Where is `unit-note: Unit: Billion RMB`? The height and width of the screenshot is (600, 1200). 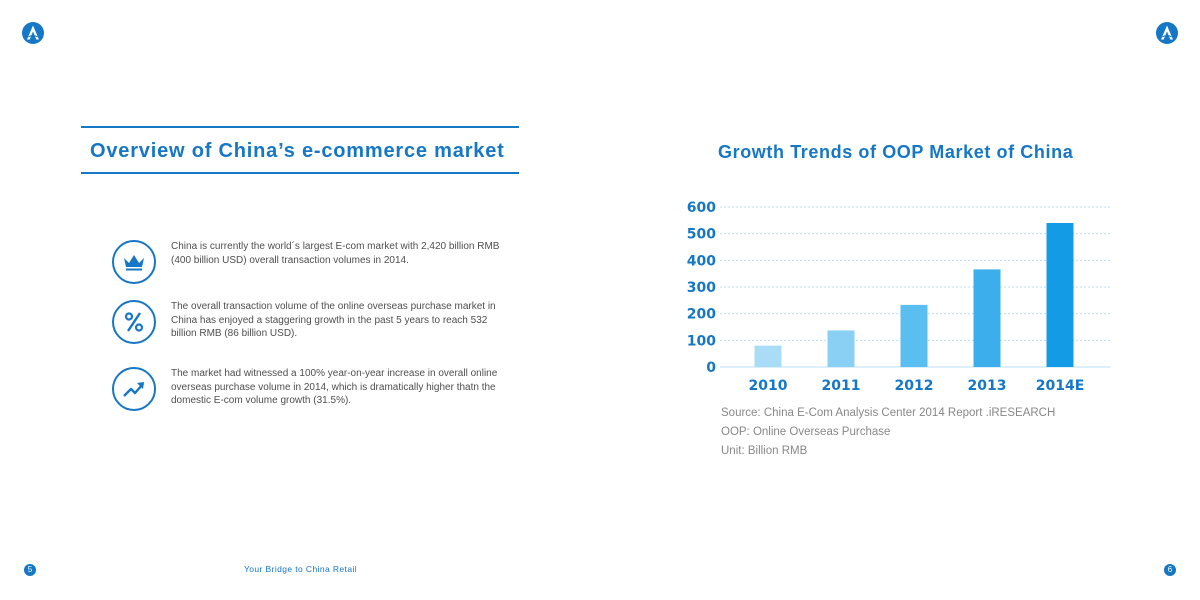
unit-note: Unit: Billion RMB is located at coordinates (764, 451).